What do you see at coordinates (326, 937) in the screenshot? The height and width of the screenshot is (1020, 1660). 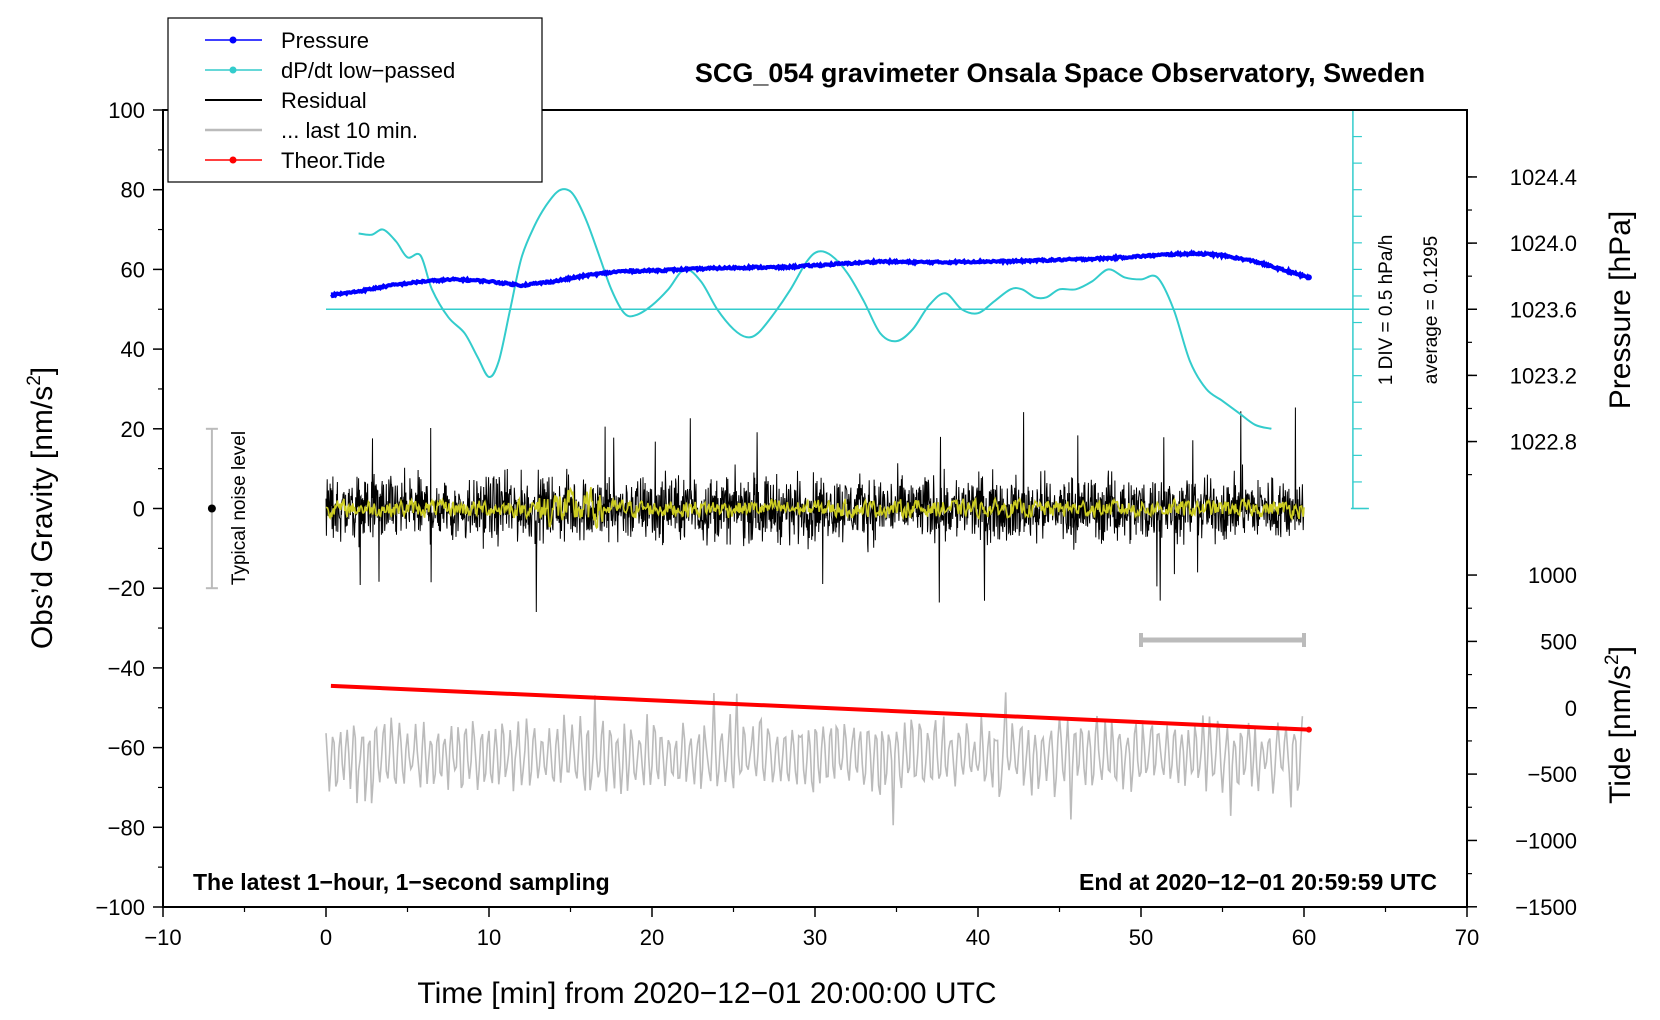 I see `x-tick-label: 0` at bounding box center [326, 937].